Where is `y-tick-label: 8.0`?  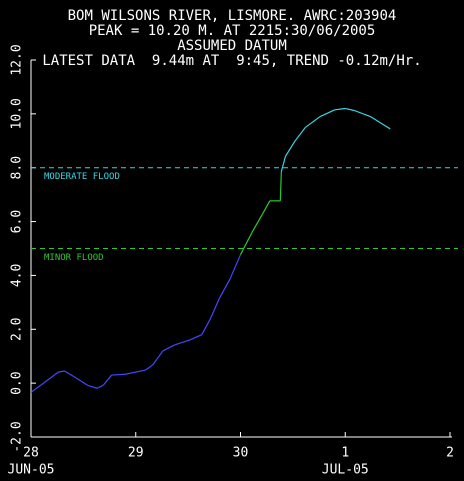
y-tick-label: 8.0 is located at coordinates (17, 167).